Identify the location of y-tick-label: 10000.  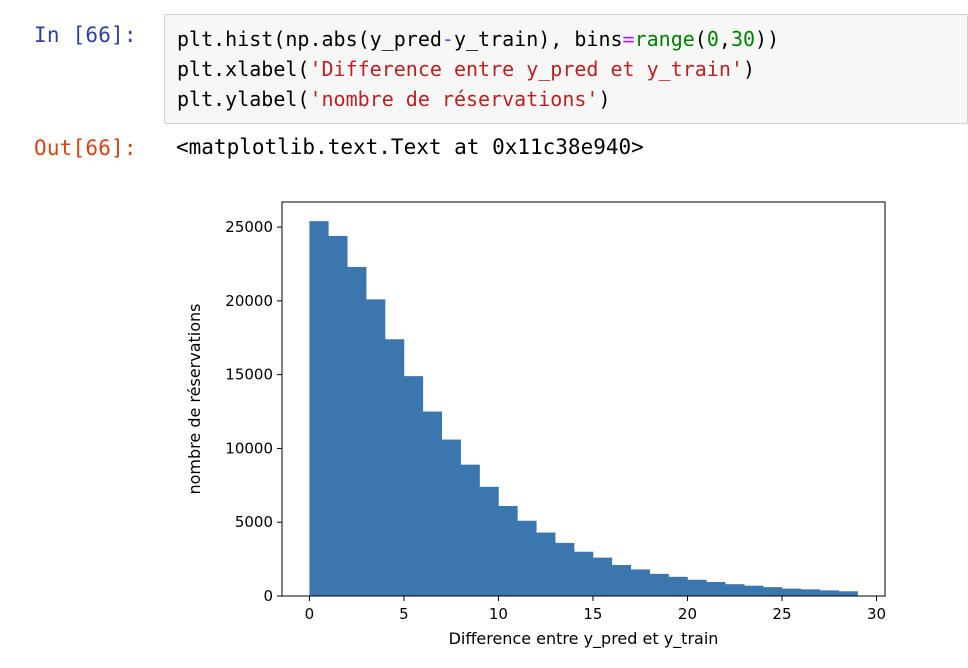
(249, 448).